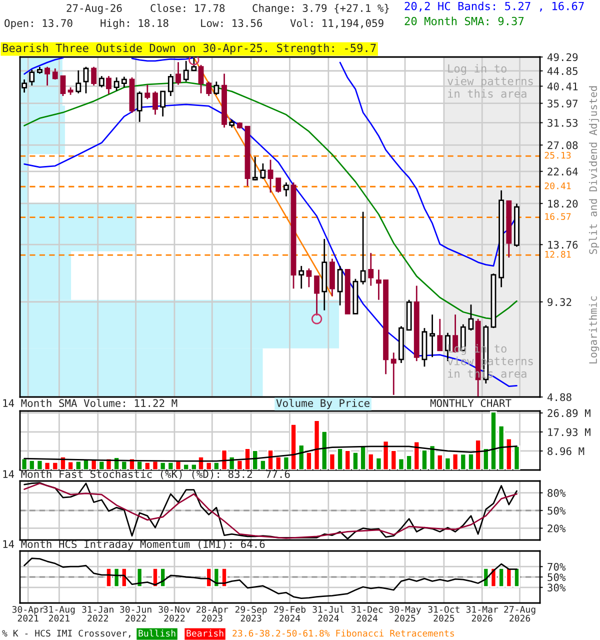 The width and height of the screenshot is (600, 640). I want to click on annotation: 14 Month HCS Intraday Momentum (IMI): 64.6, so click(134, 545).